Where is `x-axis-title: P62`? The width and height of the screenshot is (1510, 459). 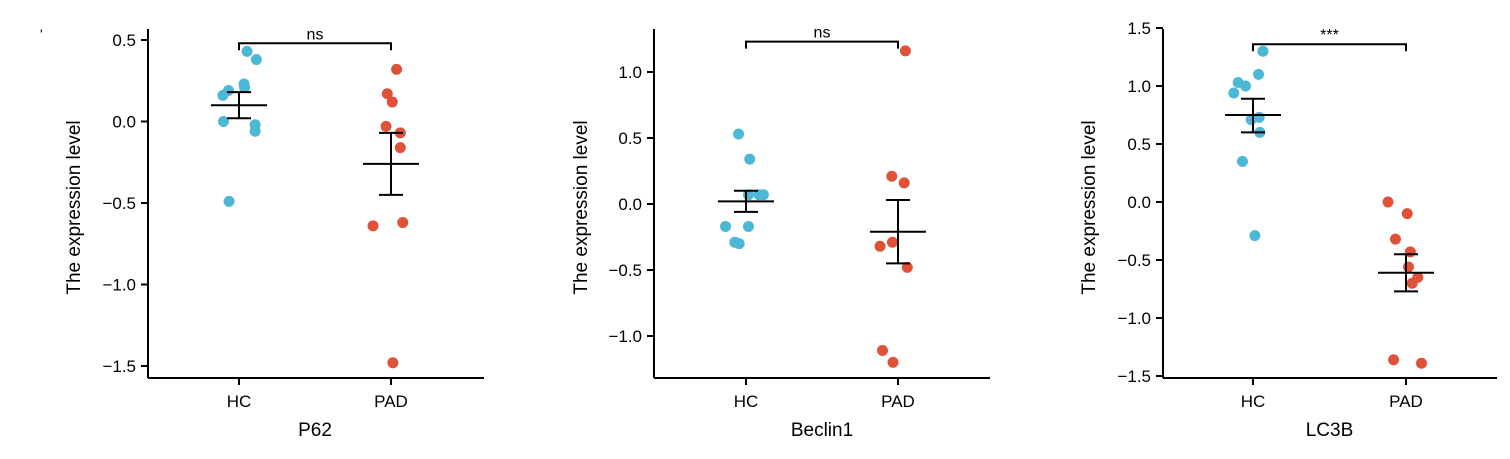 x-axis-title: P62 is located at coordinates (315, 430).